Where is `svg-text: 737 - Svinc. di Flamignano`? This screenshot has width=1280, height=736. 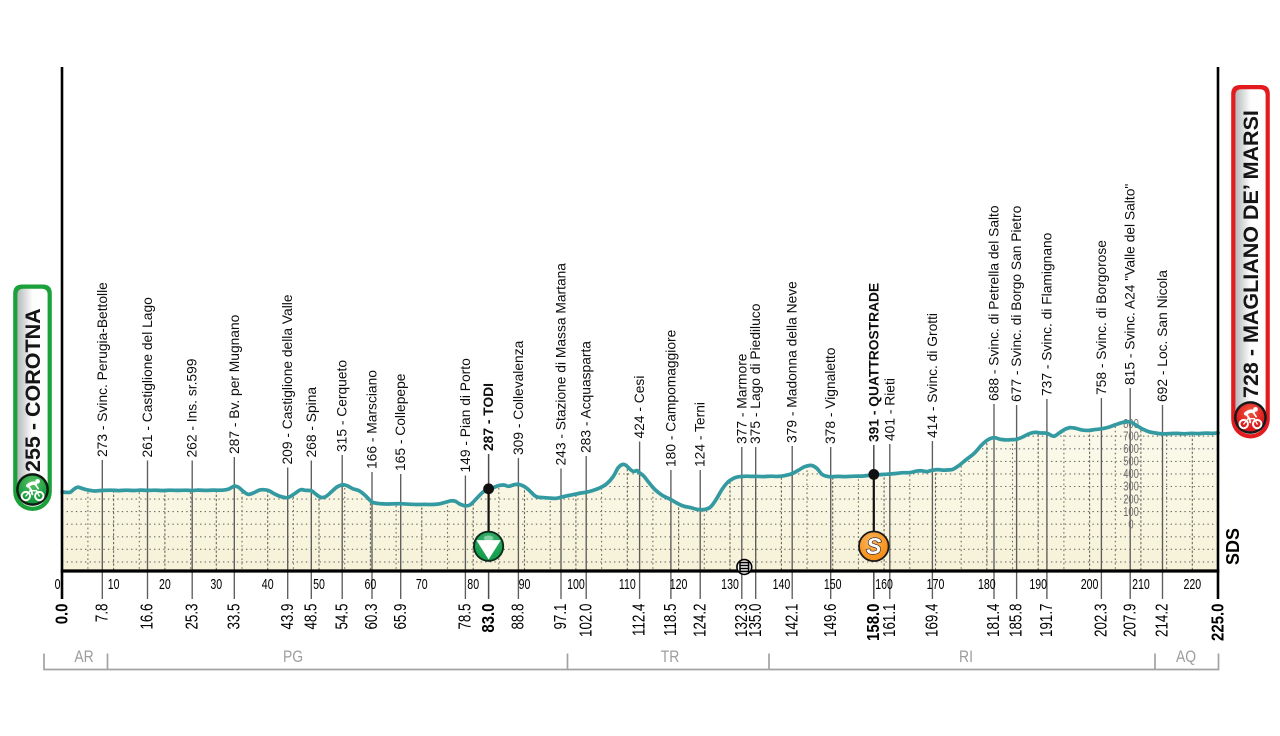 svg-text: 737 - Svinc. di Flamignano is located at coordinates (1046, 314).